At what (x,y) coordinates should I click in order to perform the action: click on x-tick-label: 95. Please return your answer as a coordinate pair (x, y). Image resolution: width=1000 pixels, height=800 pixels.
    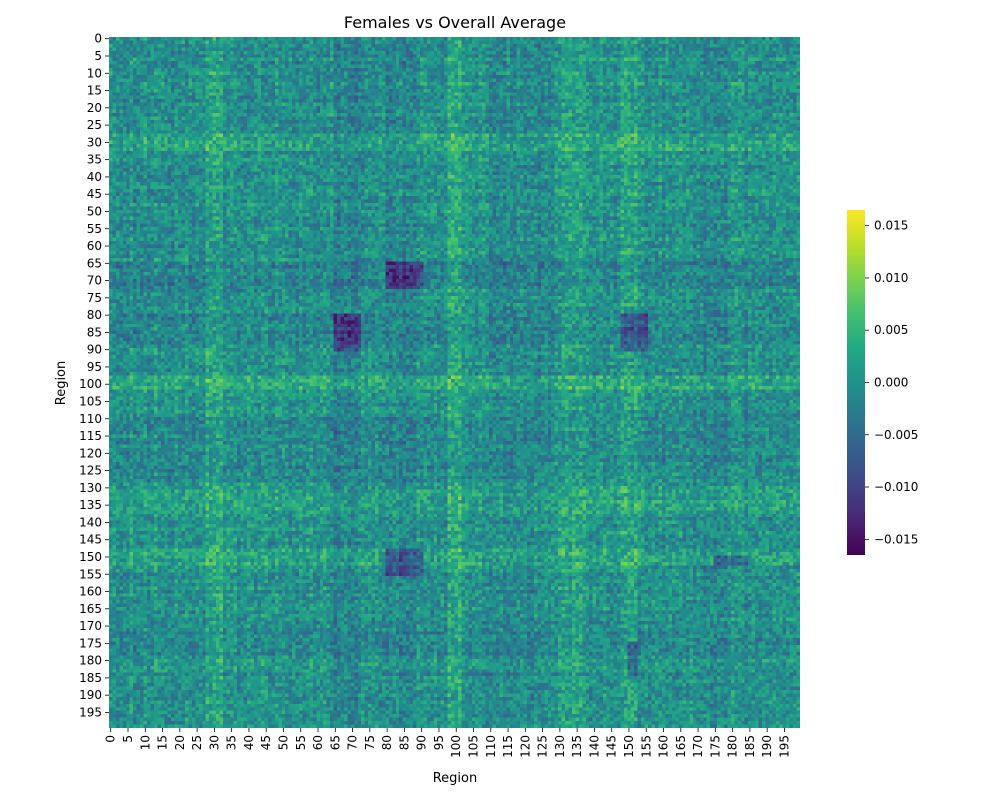
    Looking at the image, I should click on (439, 742).